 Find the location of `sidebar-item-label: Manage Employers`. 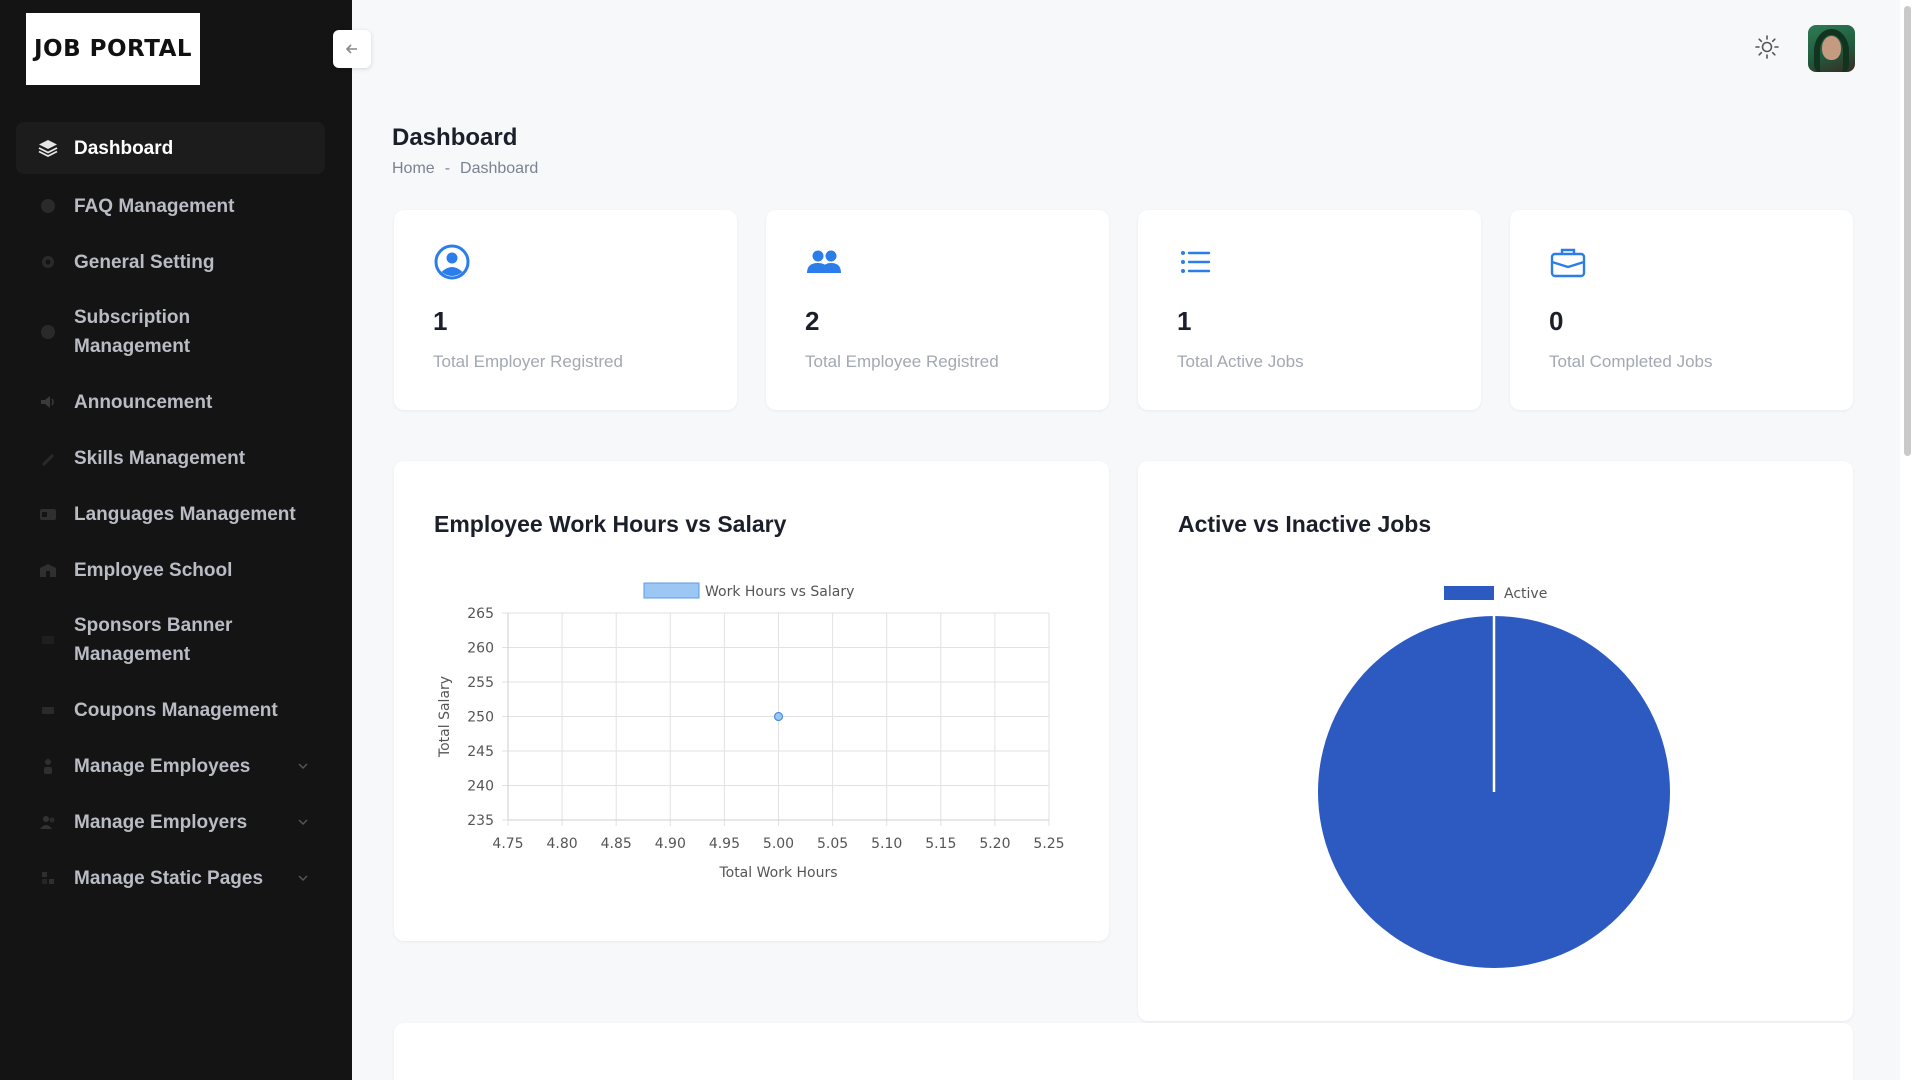

sidebar-item-label: Manage Employers is located at coordinates (161, 822).